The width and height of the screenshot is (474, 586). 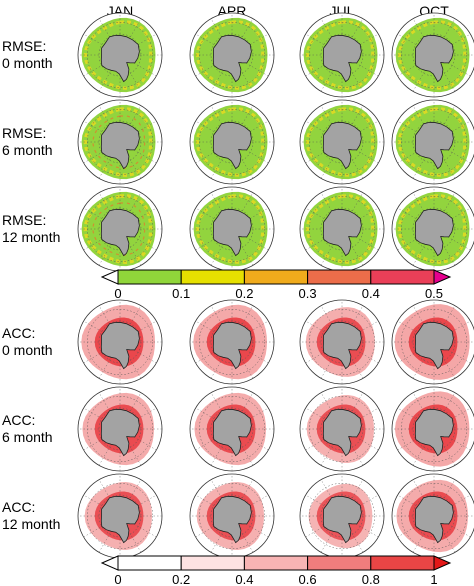 I want to click on row-label: ACC:0 month, so click(x=27, y=341).